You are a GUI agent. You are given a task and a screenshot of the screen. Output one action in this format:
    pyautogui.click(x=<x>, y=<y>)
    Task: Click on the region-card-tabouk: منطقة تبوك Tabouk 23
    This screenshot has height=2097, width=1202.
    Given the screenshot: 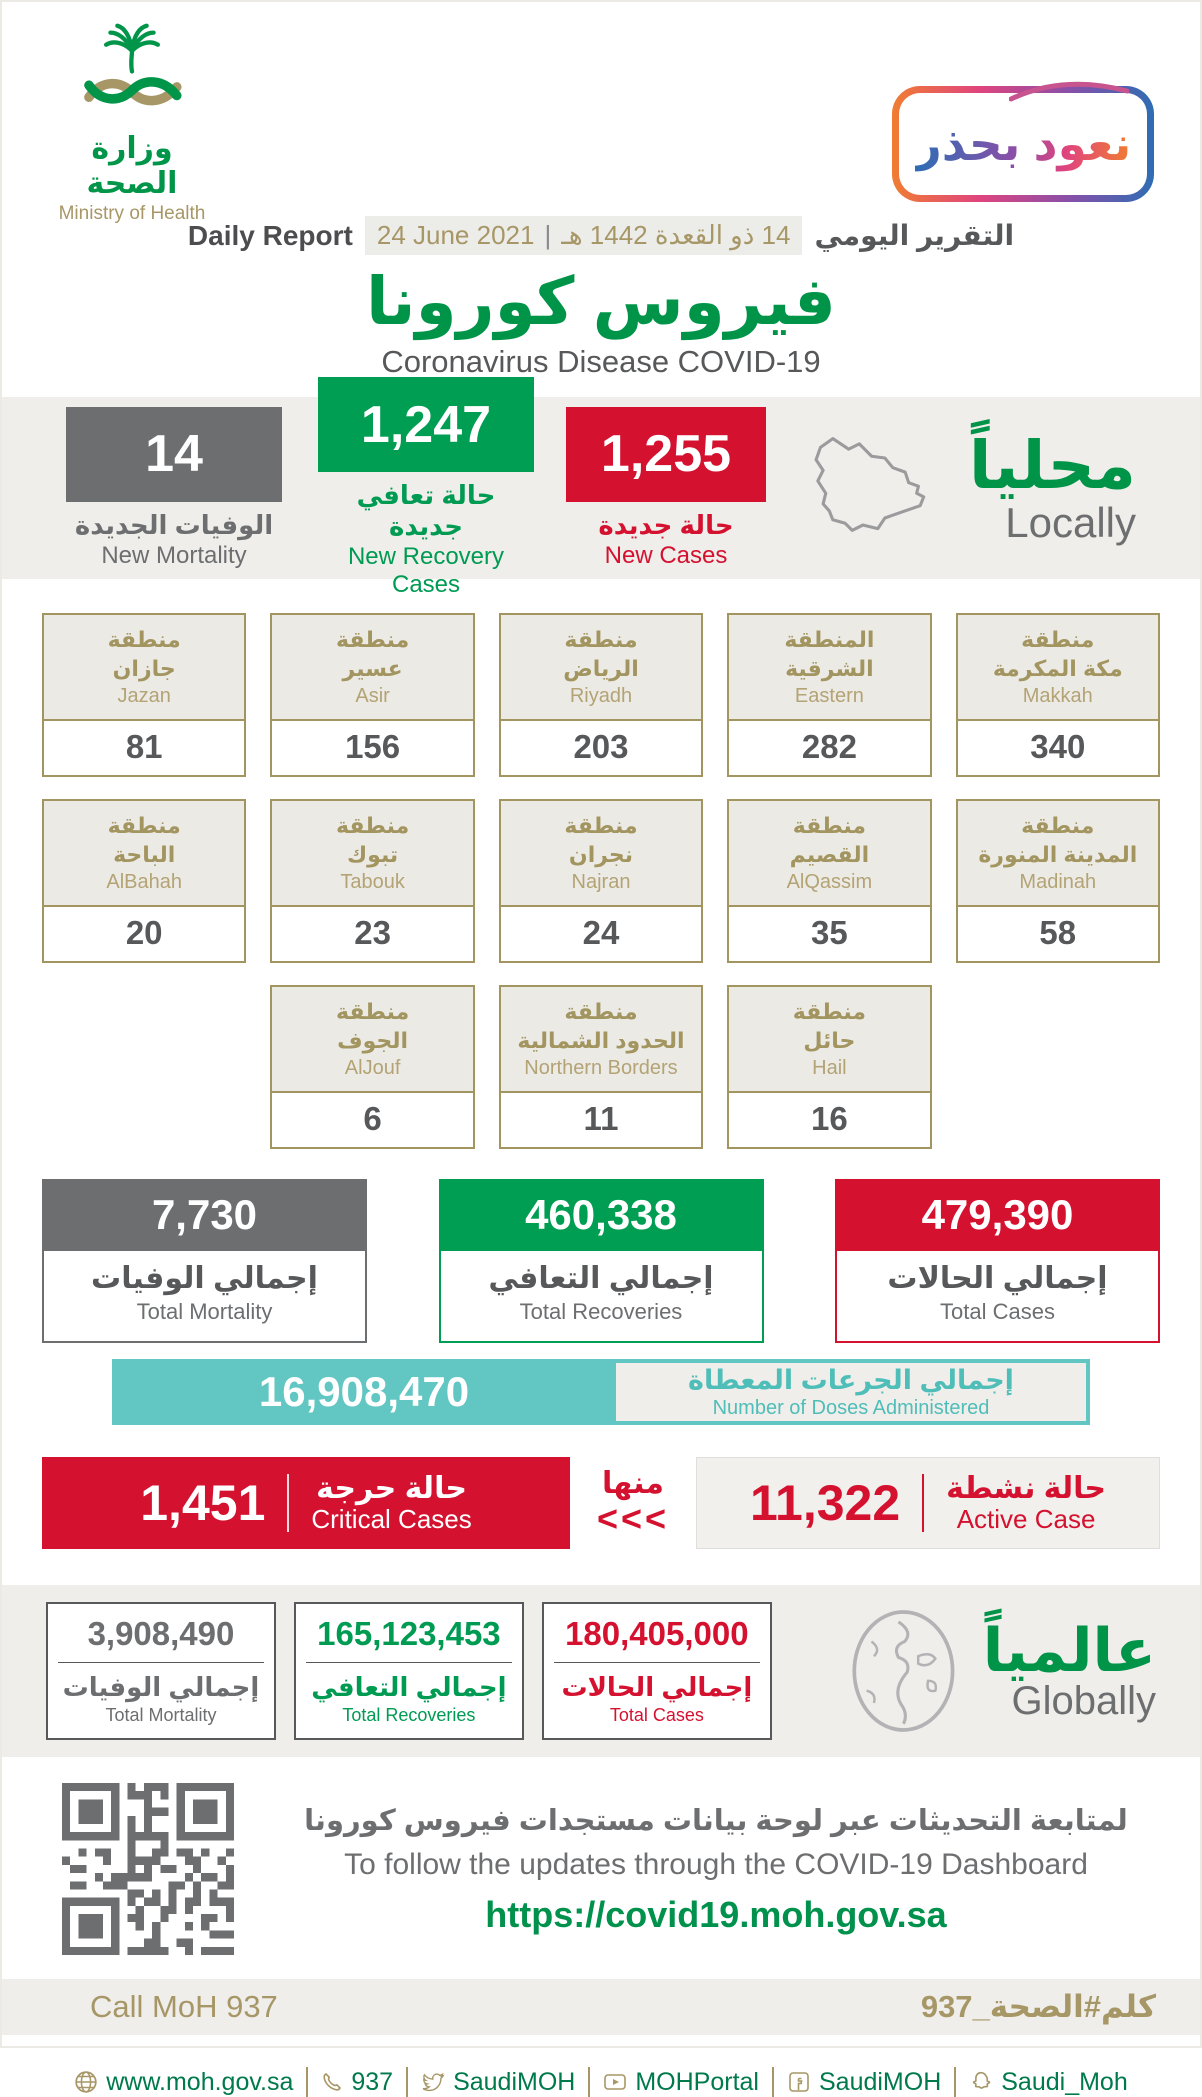 What is the action you would take?
    pyautogui.click(x=372, y=881)
    